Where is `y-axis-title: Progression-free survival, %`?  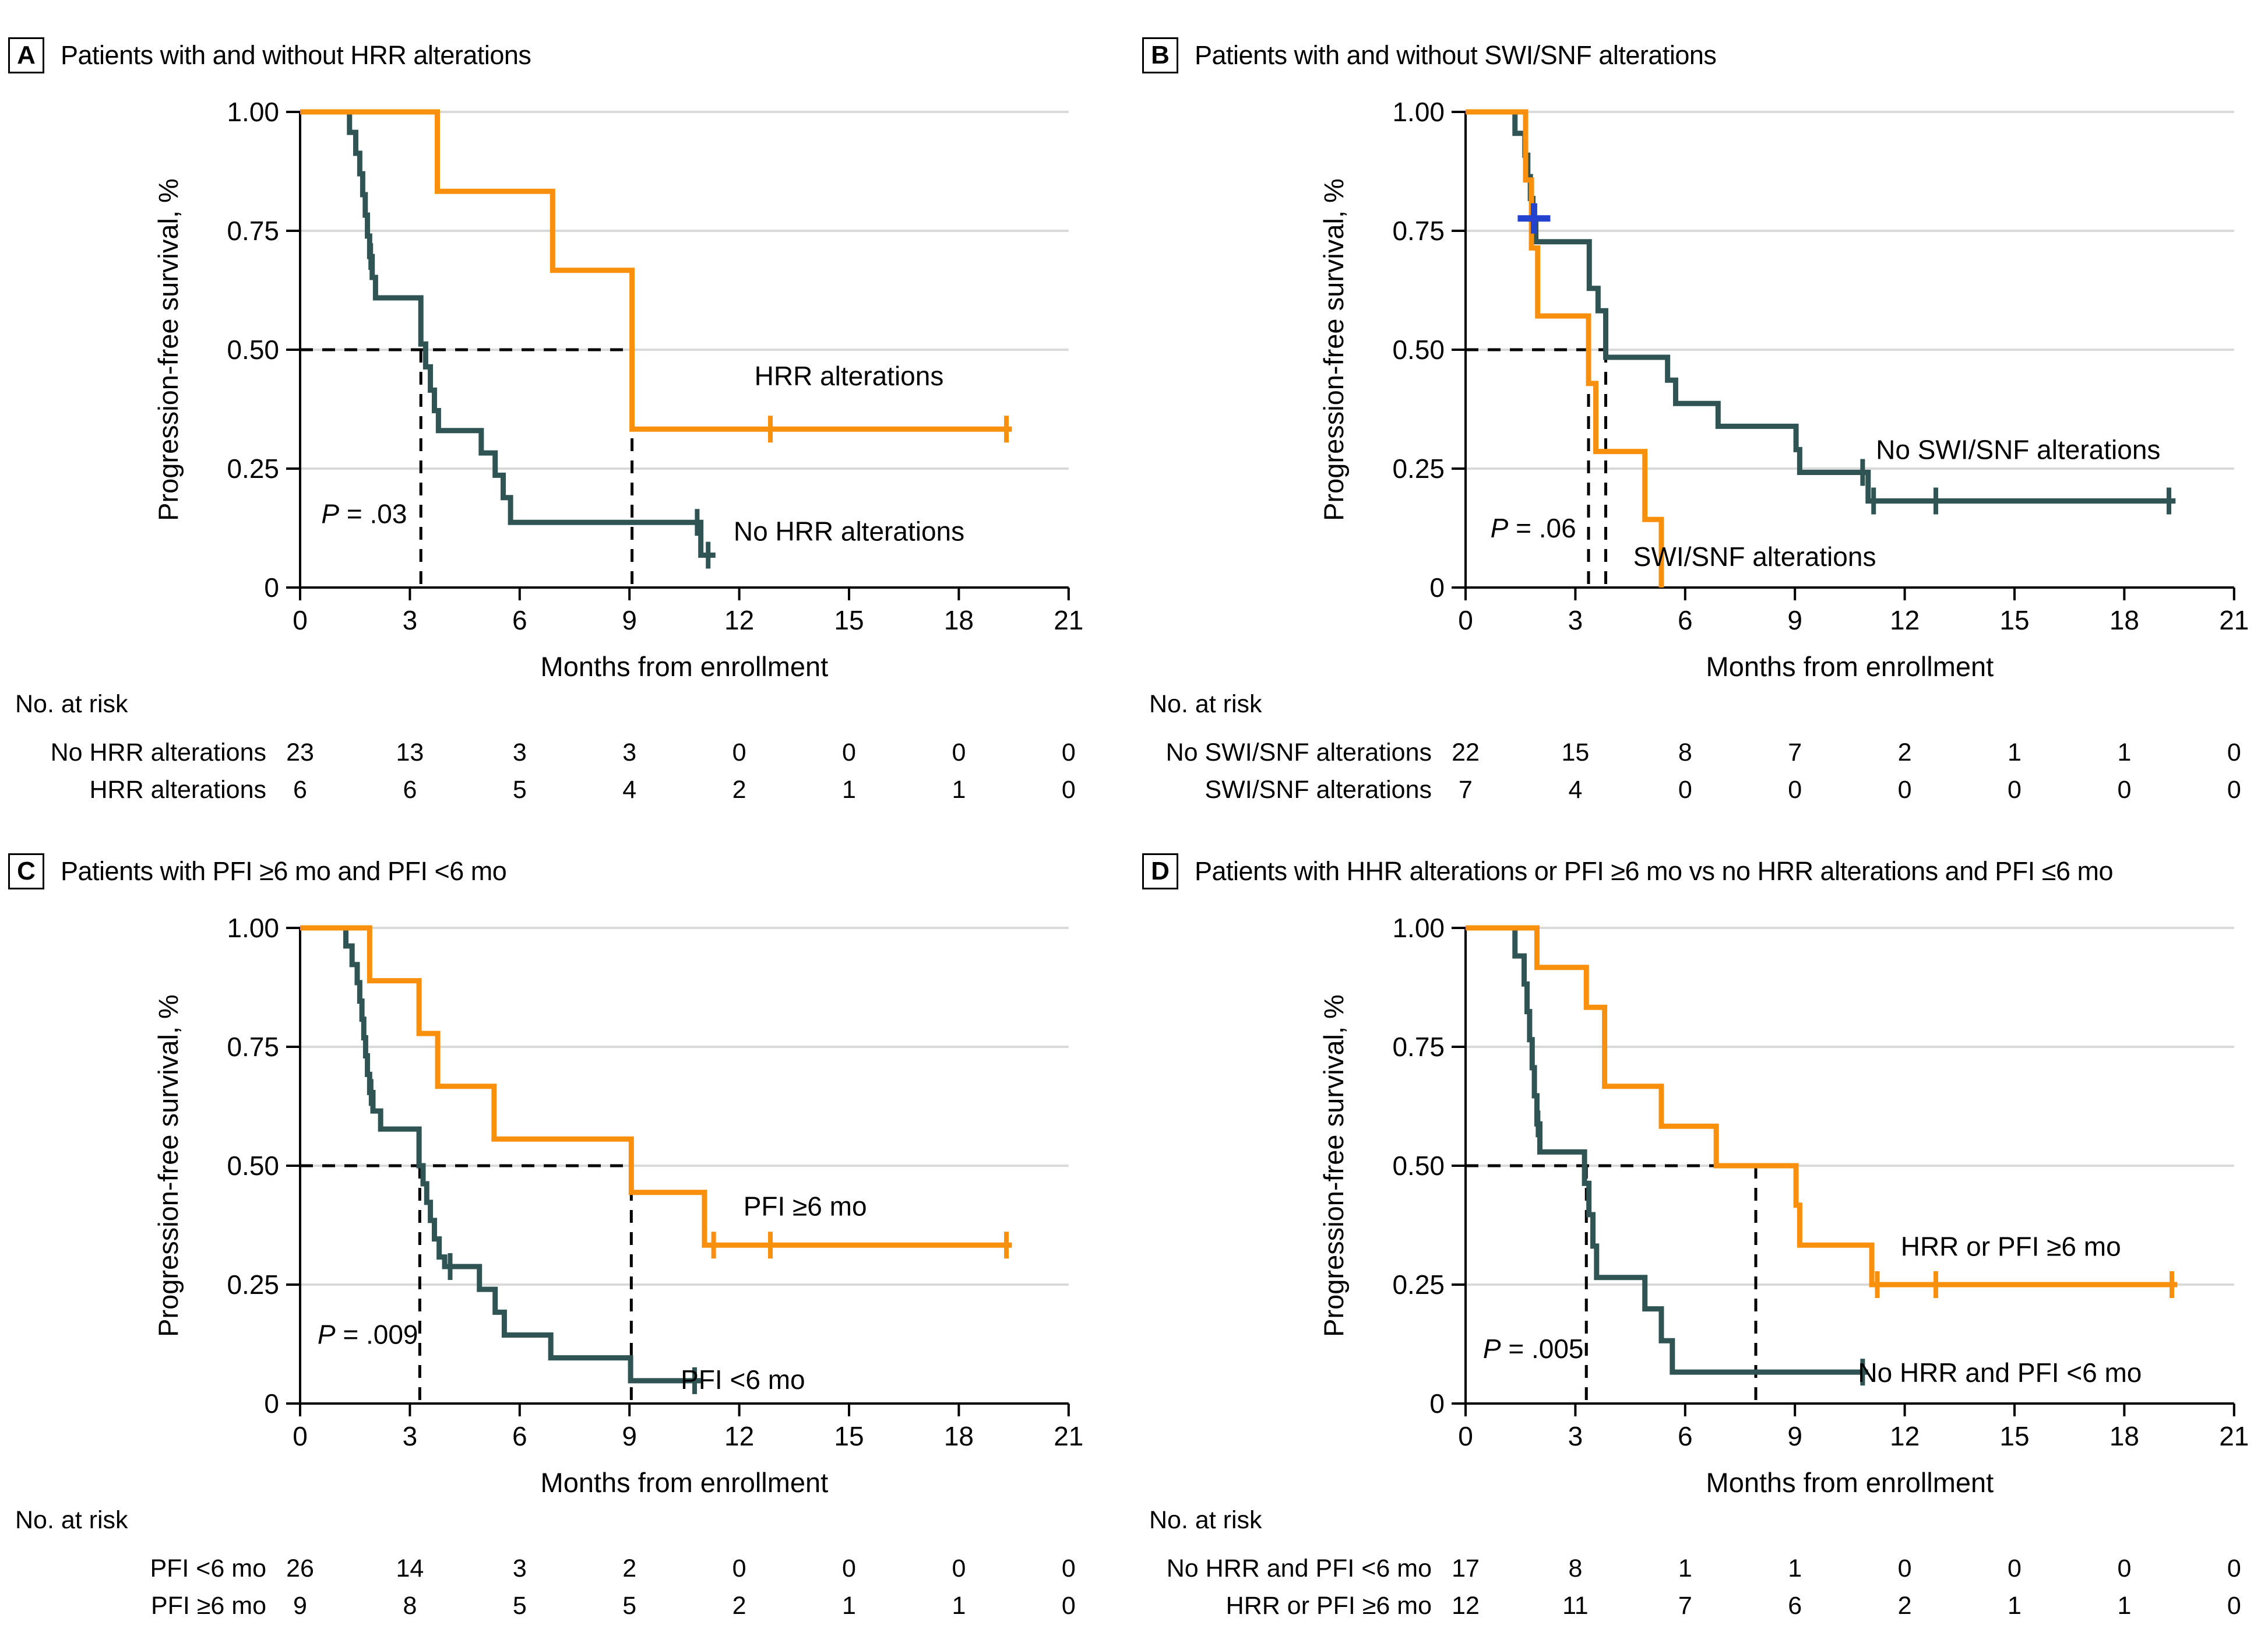
y-axis-title: Progression-free survival, % is located at coordinates (1333, 1165).